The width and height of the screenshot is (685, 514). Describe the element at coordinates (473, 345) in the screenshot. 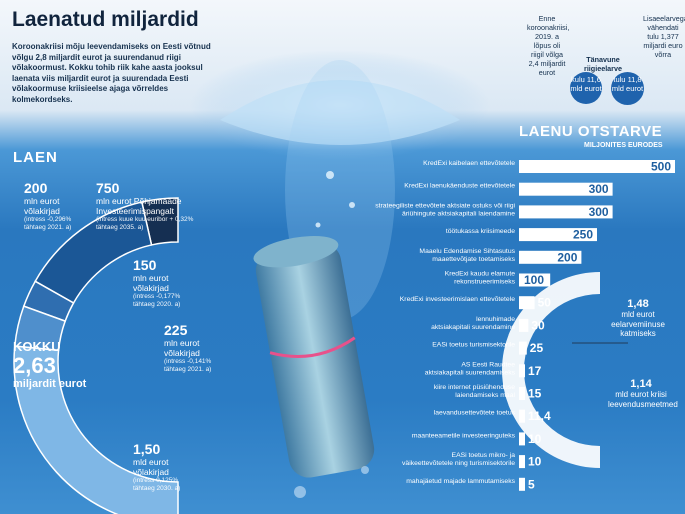

I see `purpose-category-label: EASi toetus turismisektorile` at that location.